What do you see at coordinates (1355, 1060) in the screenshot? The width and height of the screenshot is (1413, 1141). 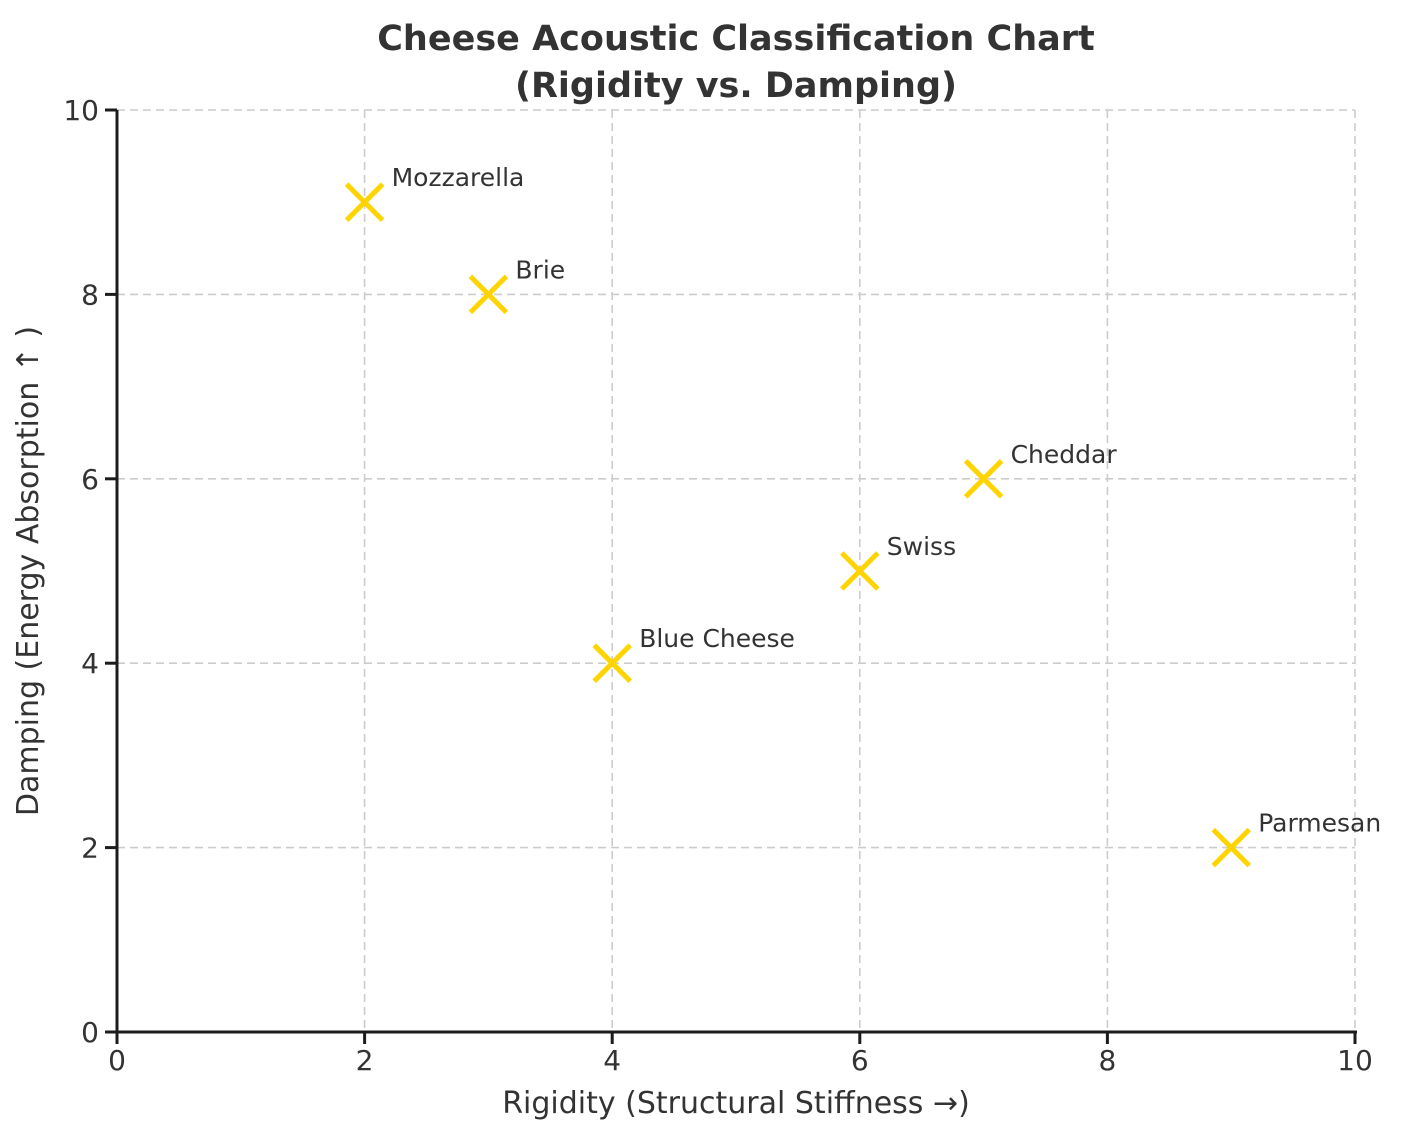 I see `x-tick-label-10: 10` at bounding box center [1355, 1060].